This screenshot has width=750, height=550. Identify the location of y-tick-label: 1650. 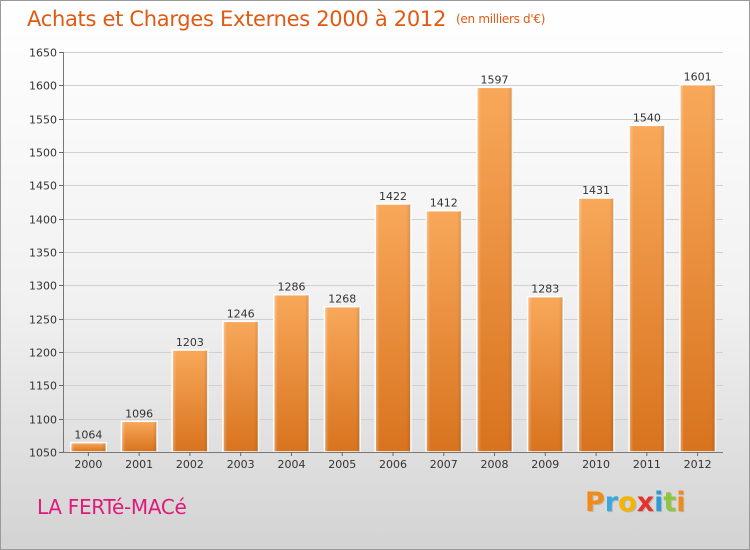
(43, 53).